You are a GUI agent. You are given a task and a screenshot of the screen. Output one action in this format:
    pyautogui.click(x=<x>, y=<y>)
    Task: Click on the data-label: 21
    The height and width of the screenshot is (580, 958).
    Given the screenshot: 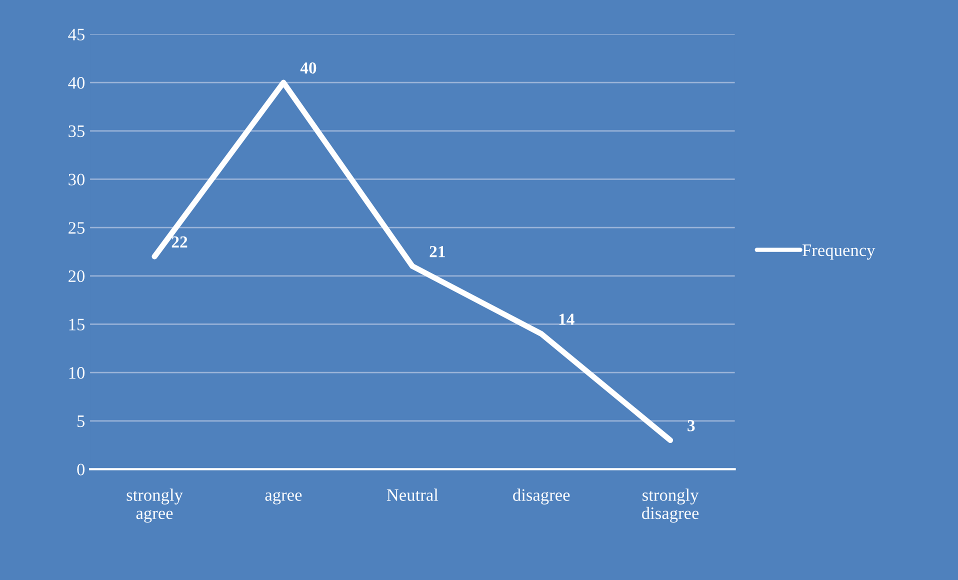 What is the action you would take?
    pyautogui.click(x=437, y=252)
    